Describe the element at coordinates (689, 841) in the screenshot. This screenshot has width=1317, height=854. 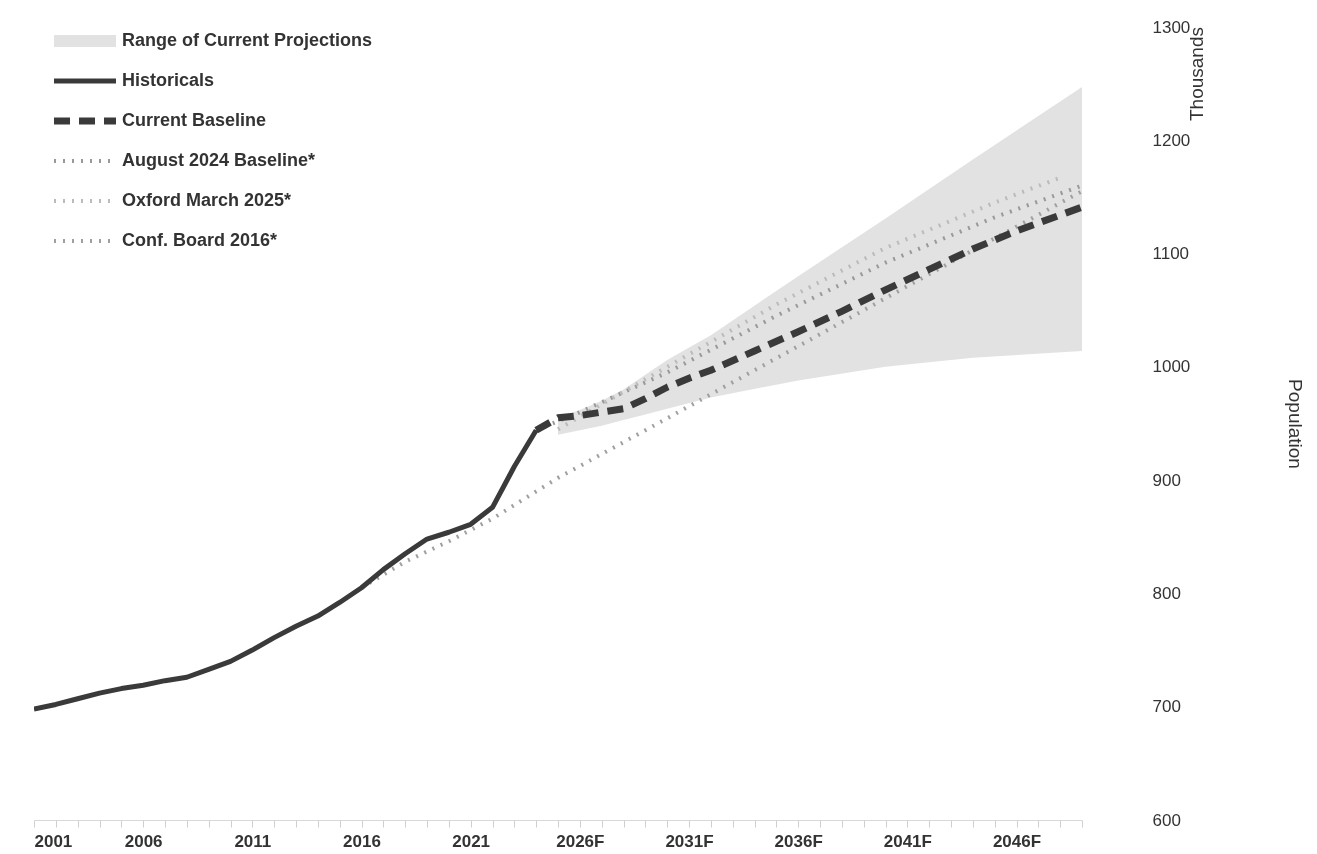
I see `x-tick-label: 2031F` at that location.